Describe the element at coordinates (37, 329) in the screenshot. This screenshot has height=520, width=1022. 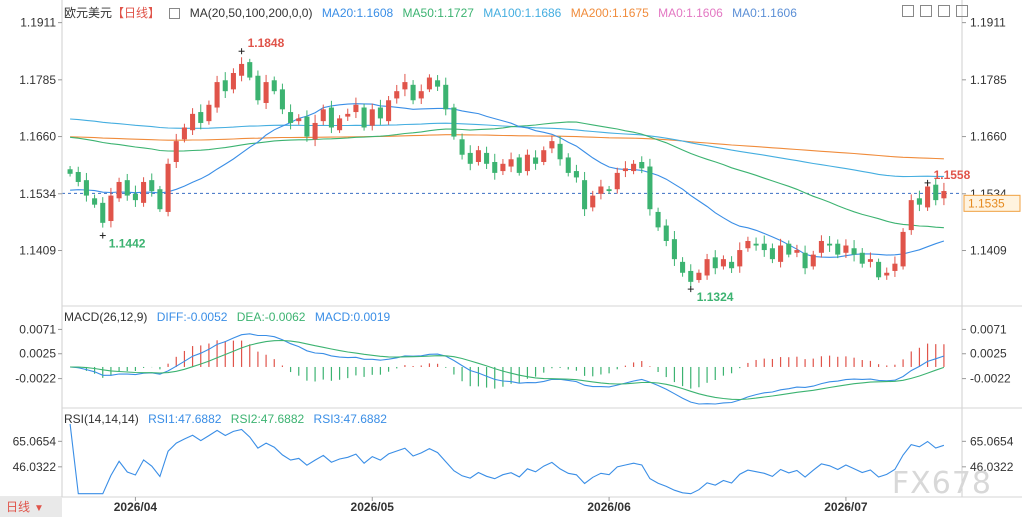
I see `macd-tick-label: 0.0071` at that location.